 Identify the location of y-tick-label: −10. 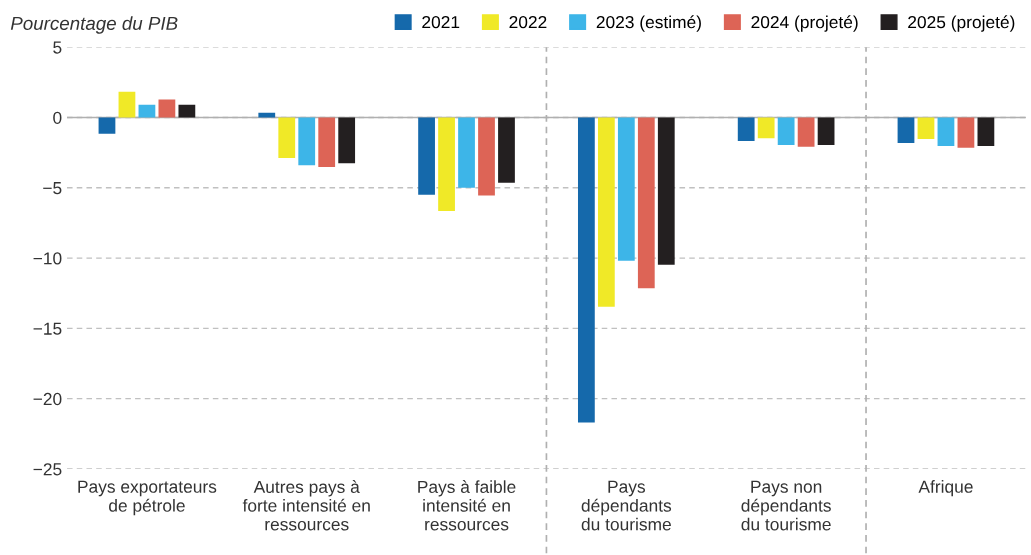
(47, 258).